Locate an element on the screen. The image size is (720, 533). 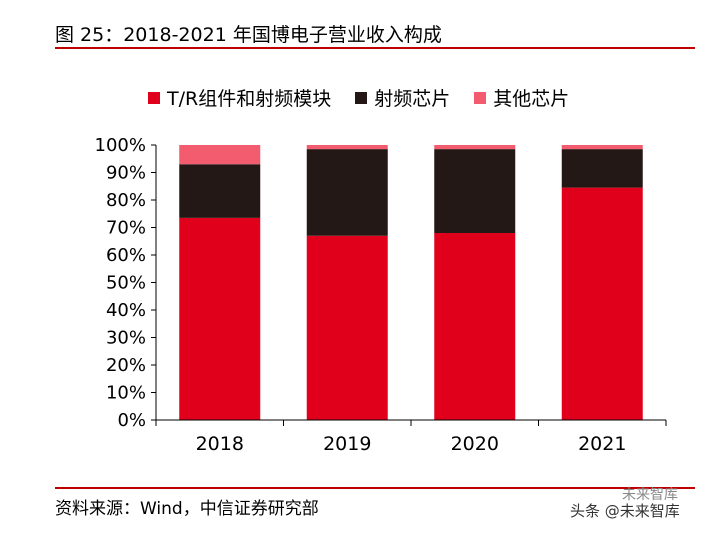
legend-item-tr: T/R组件和射频模块 is located at coordinates (239, 97).